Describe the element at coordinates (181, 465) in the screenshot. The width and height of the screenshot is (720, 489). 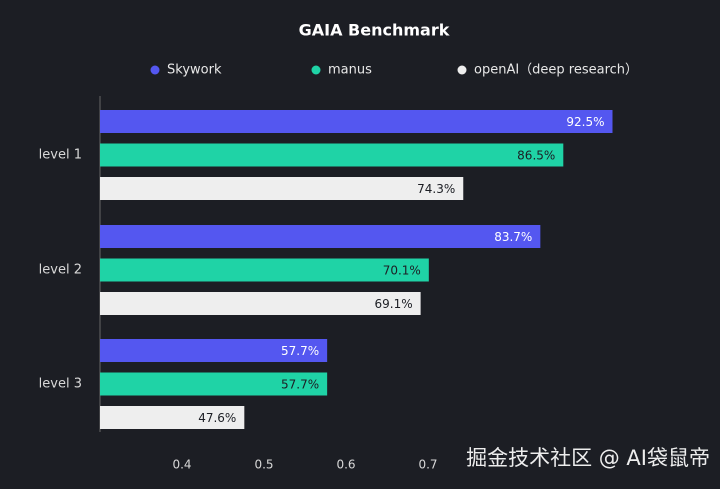
I see `x-tick-label: 0.4` at that location.